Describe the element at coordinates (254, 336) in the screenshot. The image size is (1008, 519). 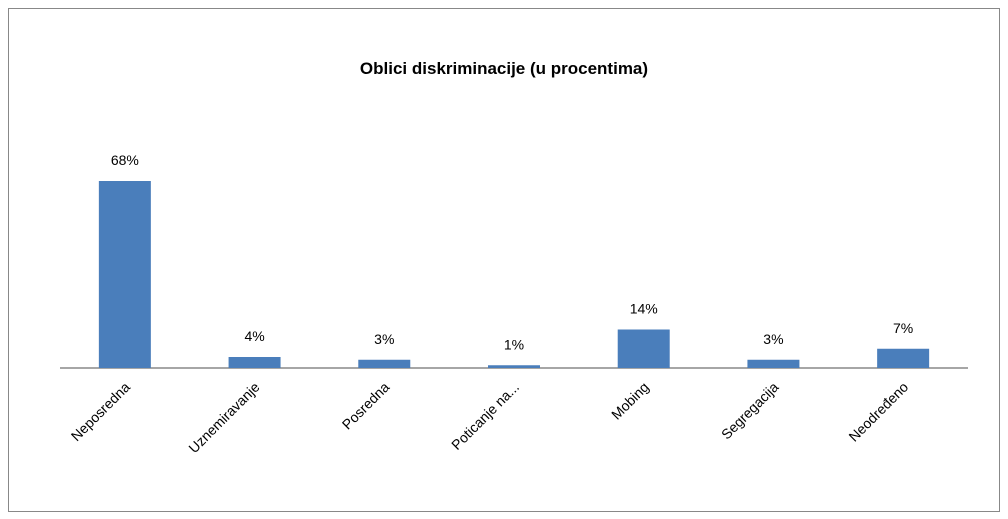
I see `value-label: 4%` at that location.